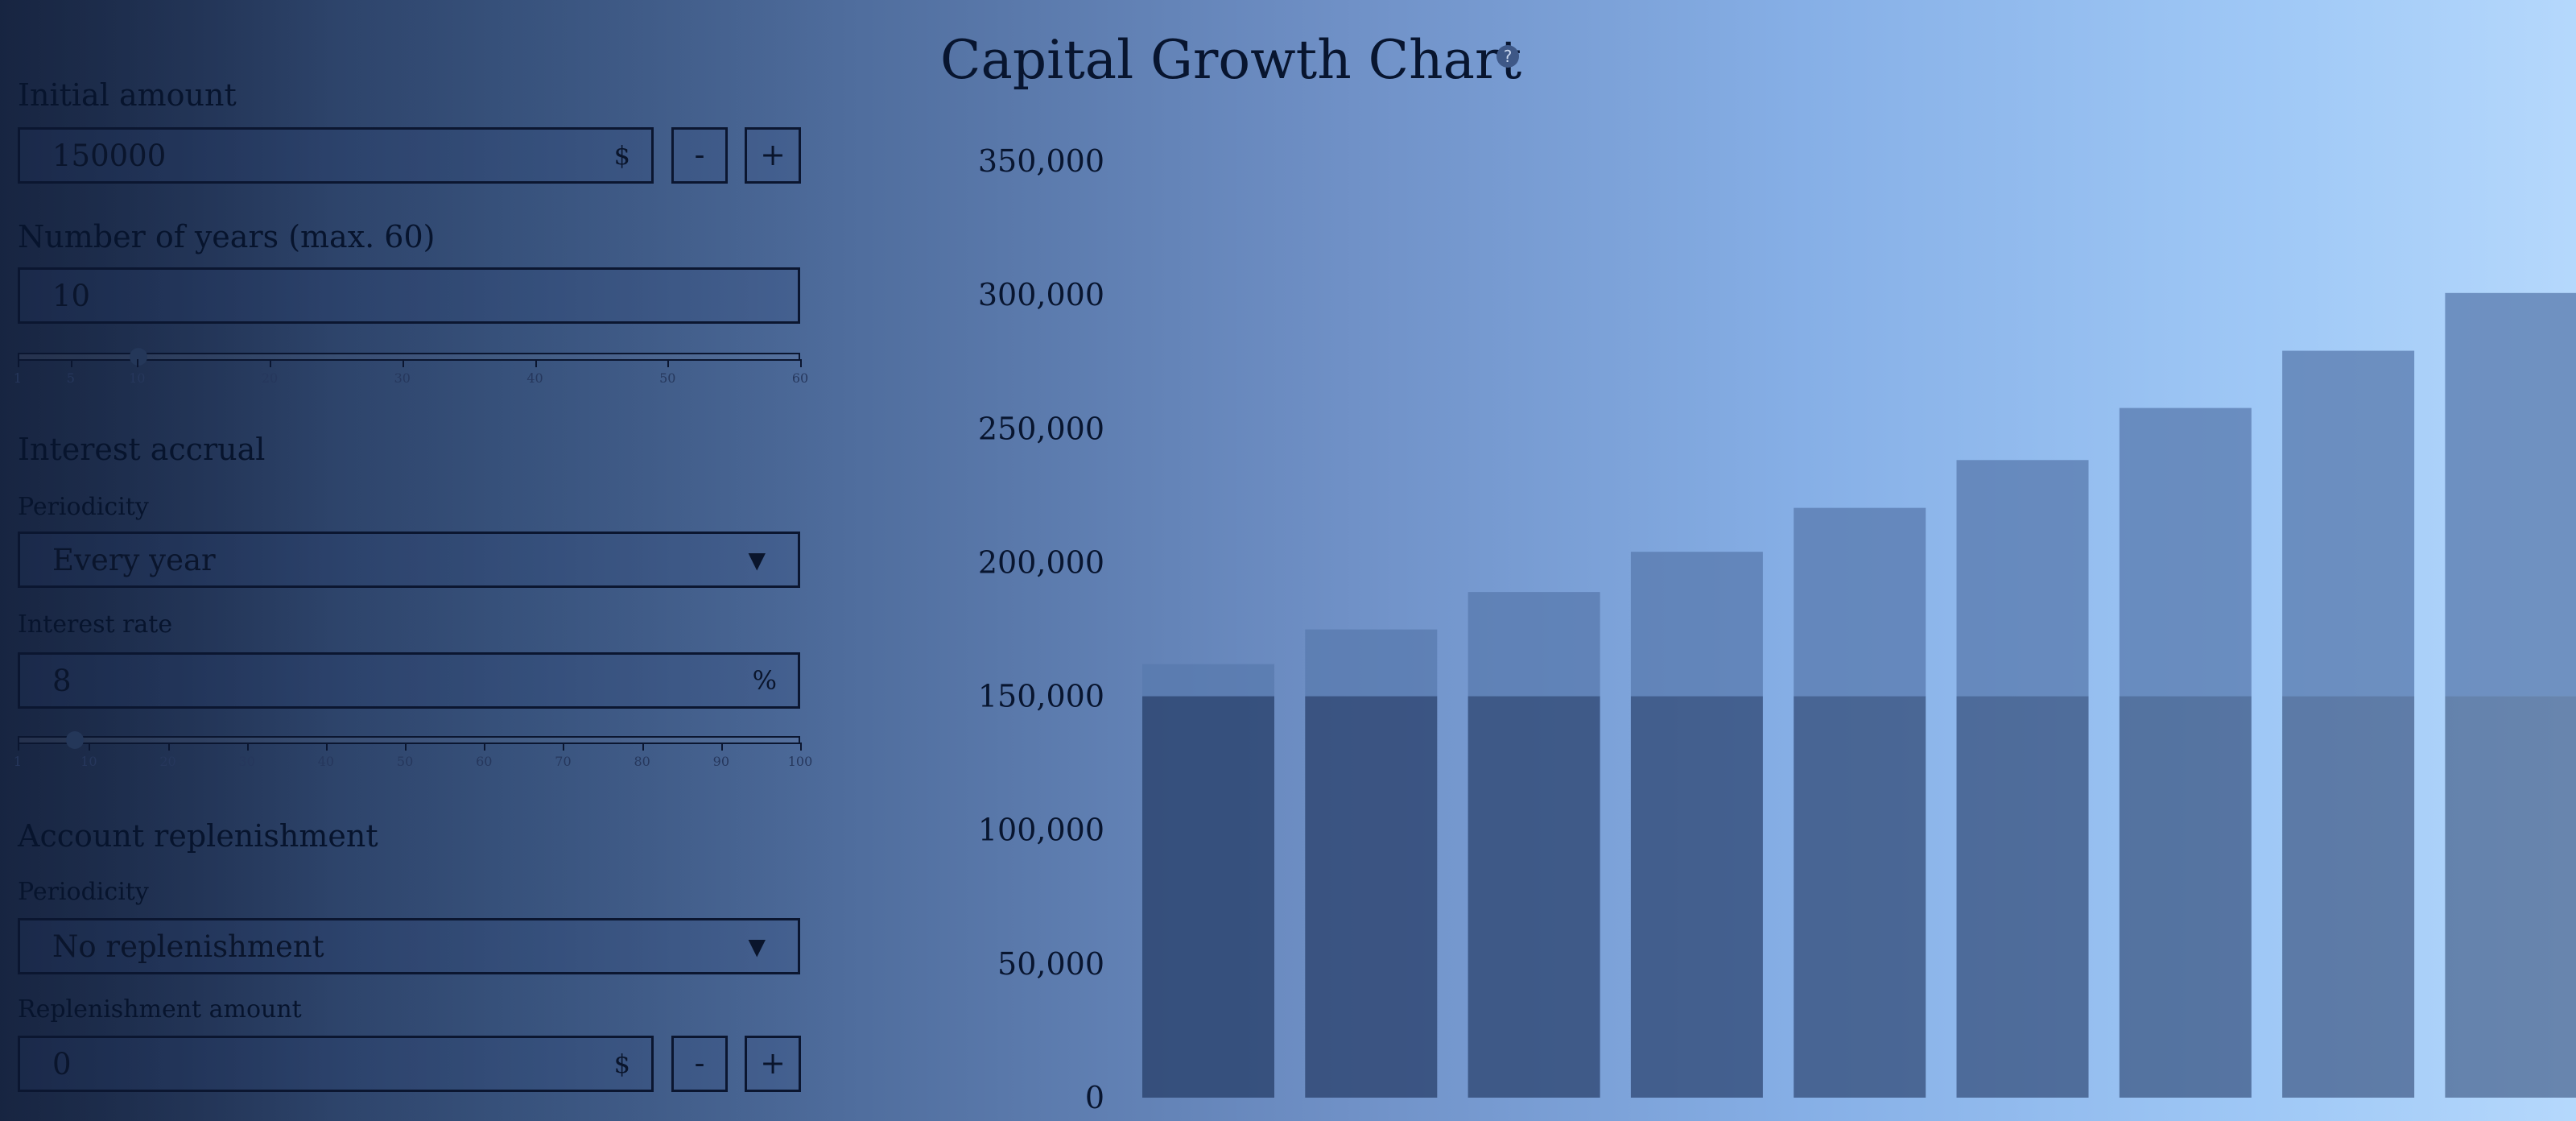 This screenshot has height=1121, width=2576. What do you see at coordinates (227, 236) in the screenshot?
I see `years-label: Number of years (max. 60)` at bounding box center [227, 236].